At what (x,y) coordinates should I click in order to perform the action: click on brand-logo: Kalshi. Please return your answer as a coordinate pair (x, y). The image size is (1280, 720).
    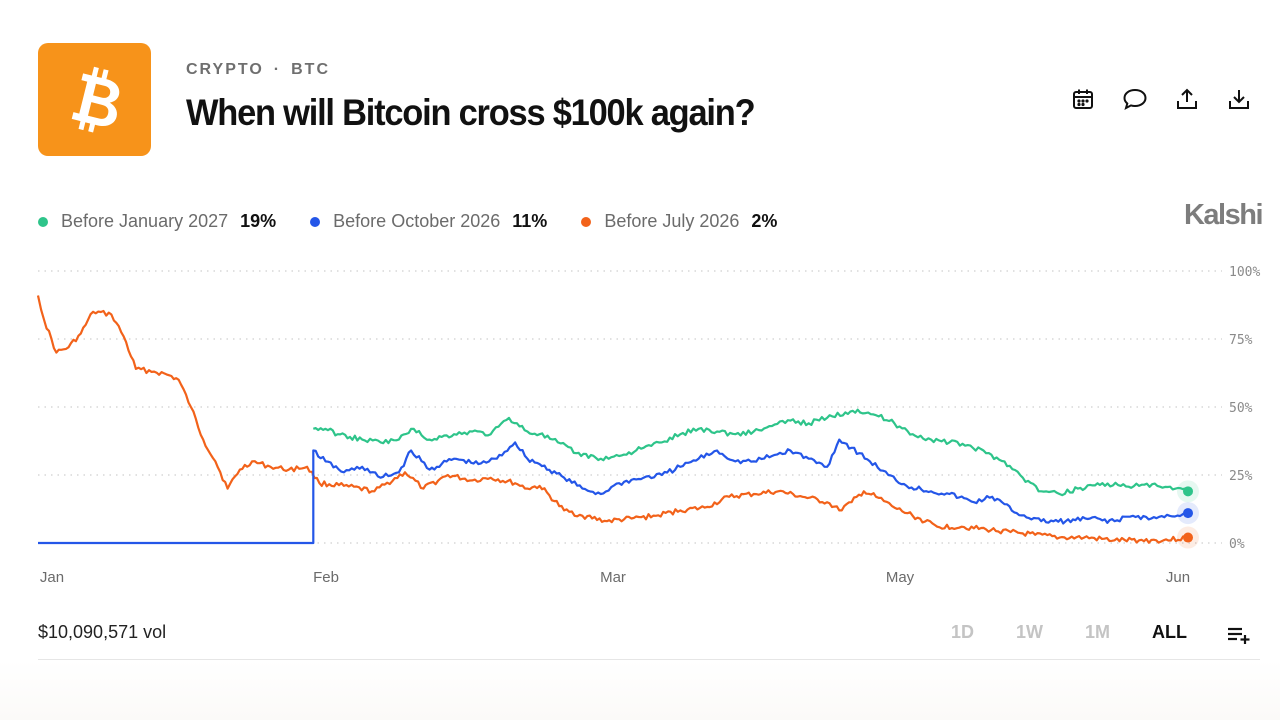
    Looking at the image, I should click on (1223, 215).